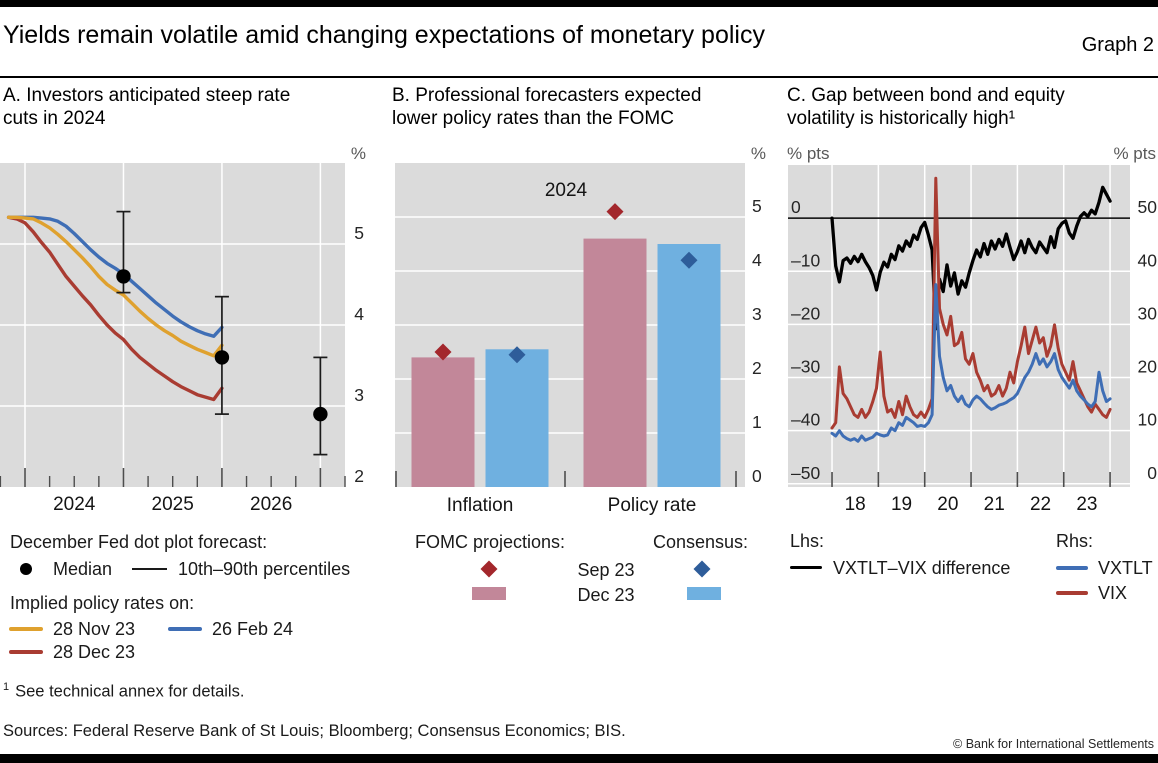 This screenshot has height=763, width=1158. What do you see at coordinates (855, 504) in the screenshot?
I see `x-axis-label: 18` at bounding box center [855, 504].